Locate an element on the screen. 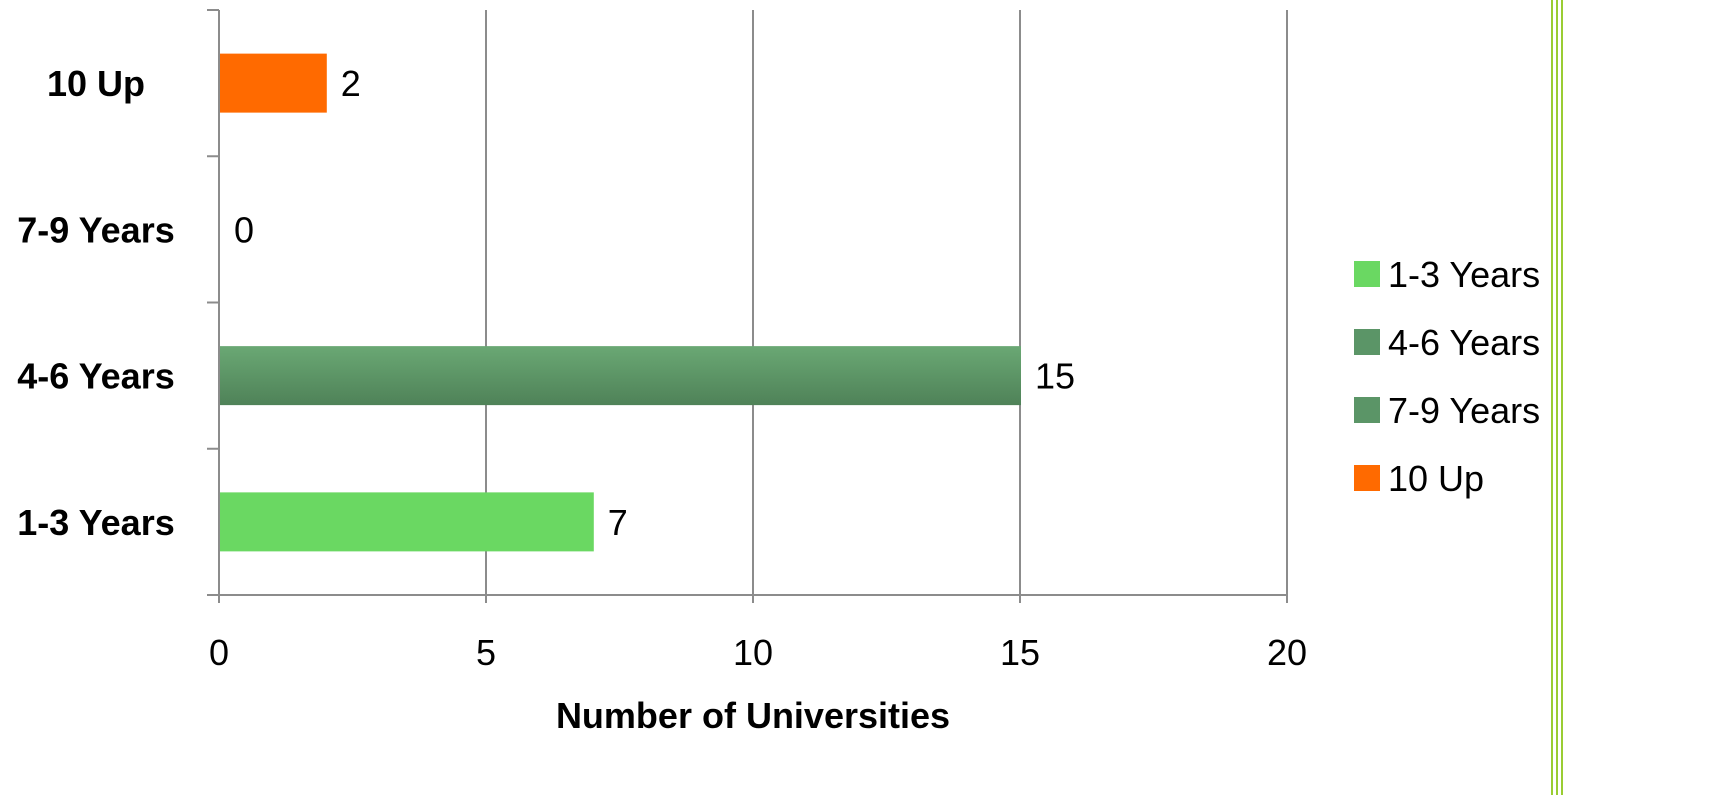 Image resolution: width=1711 pixels, height=795 pixels. legend: 1-3 Years 4-6 Years 7-9 Years 10 Up is located at coordinates (1447, 376).